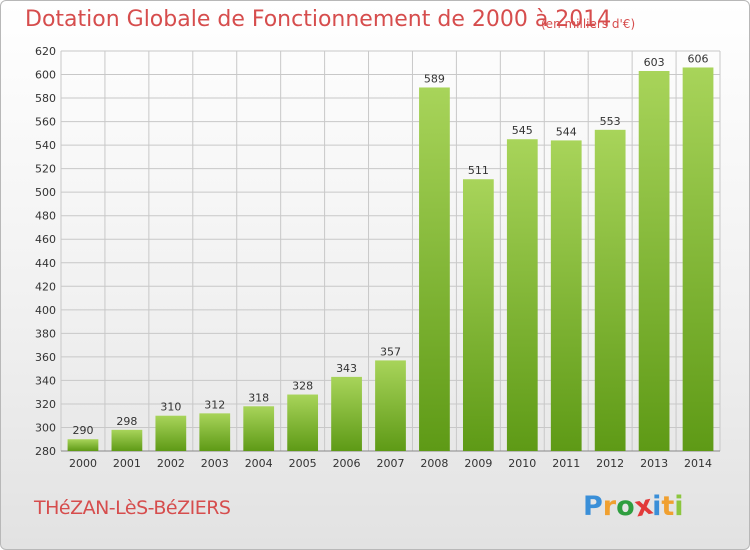 The height and width of the screenshot is (550, 750). Describe the element at coordinates (390, 405) in the screenshot. I see `bar-2007` at that location.